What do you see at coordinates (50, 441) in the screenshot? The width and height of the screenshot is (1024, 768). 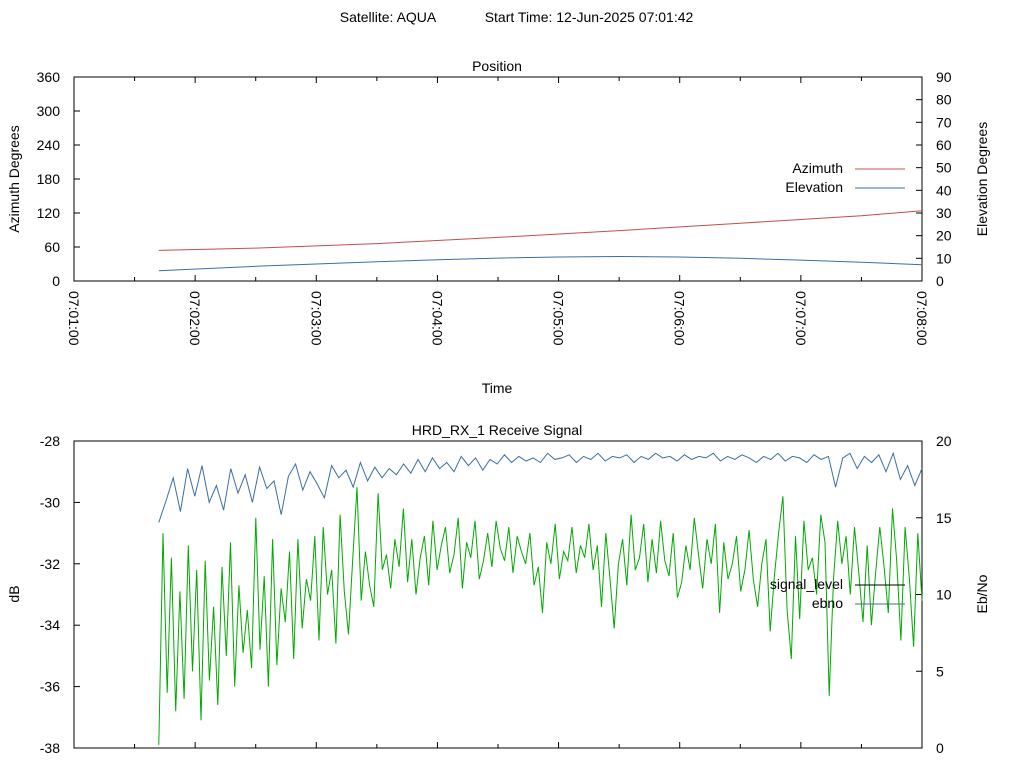 I see `y-axis-tick-label: -28` at bounding box center [50, 441].